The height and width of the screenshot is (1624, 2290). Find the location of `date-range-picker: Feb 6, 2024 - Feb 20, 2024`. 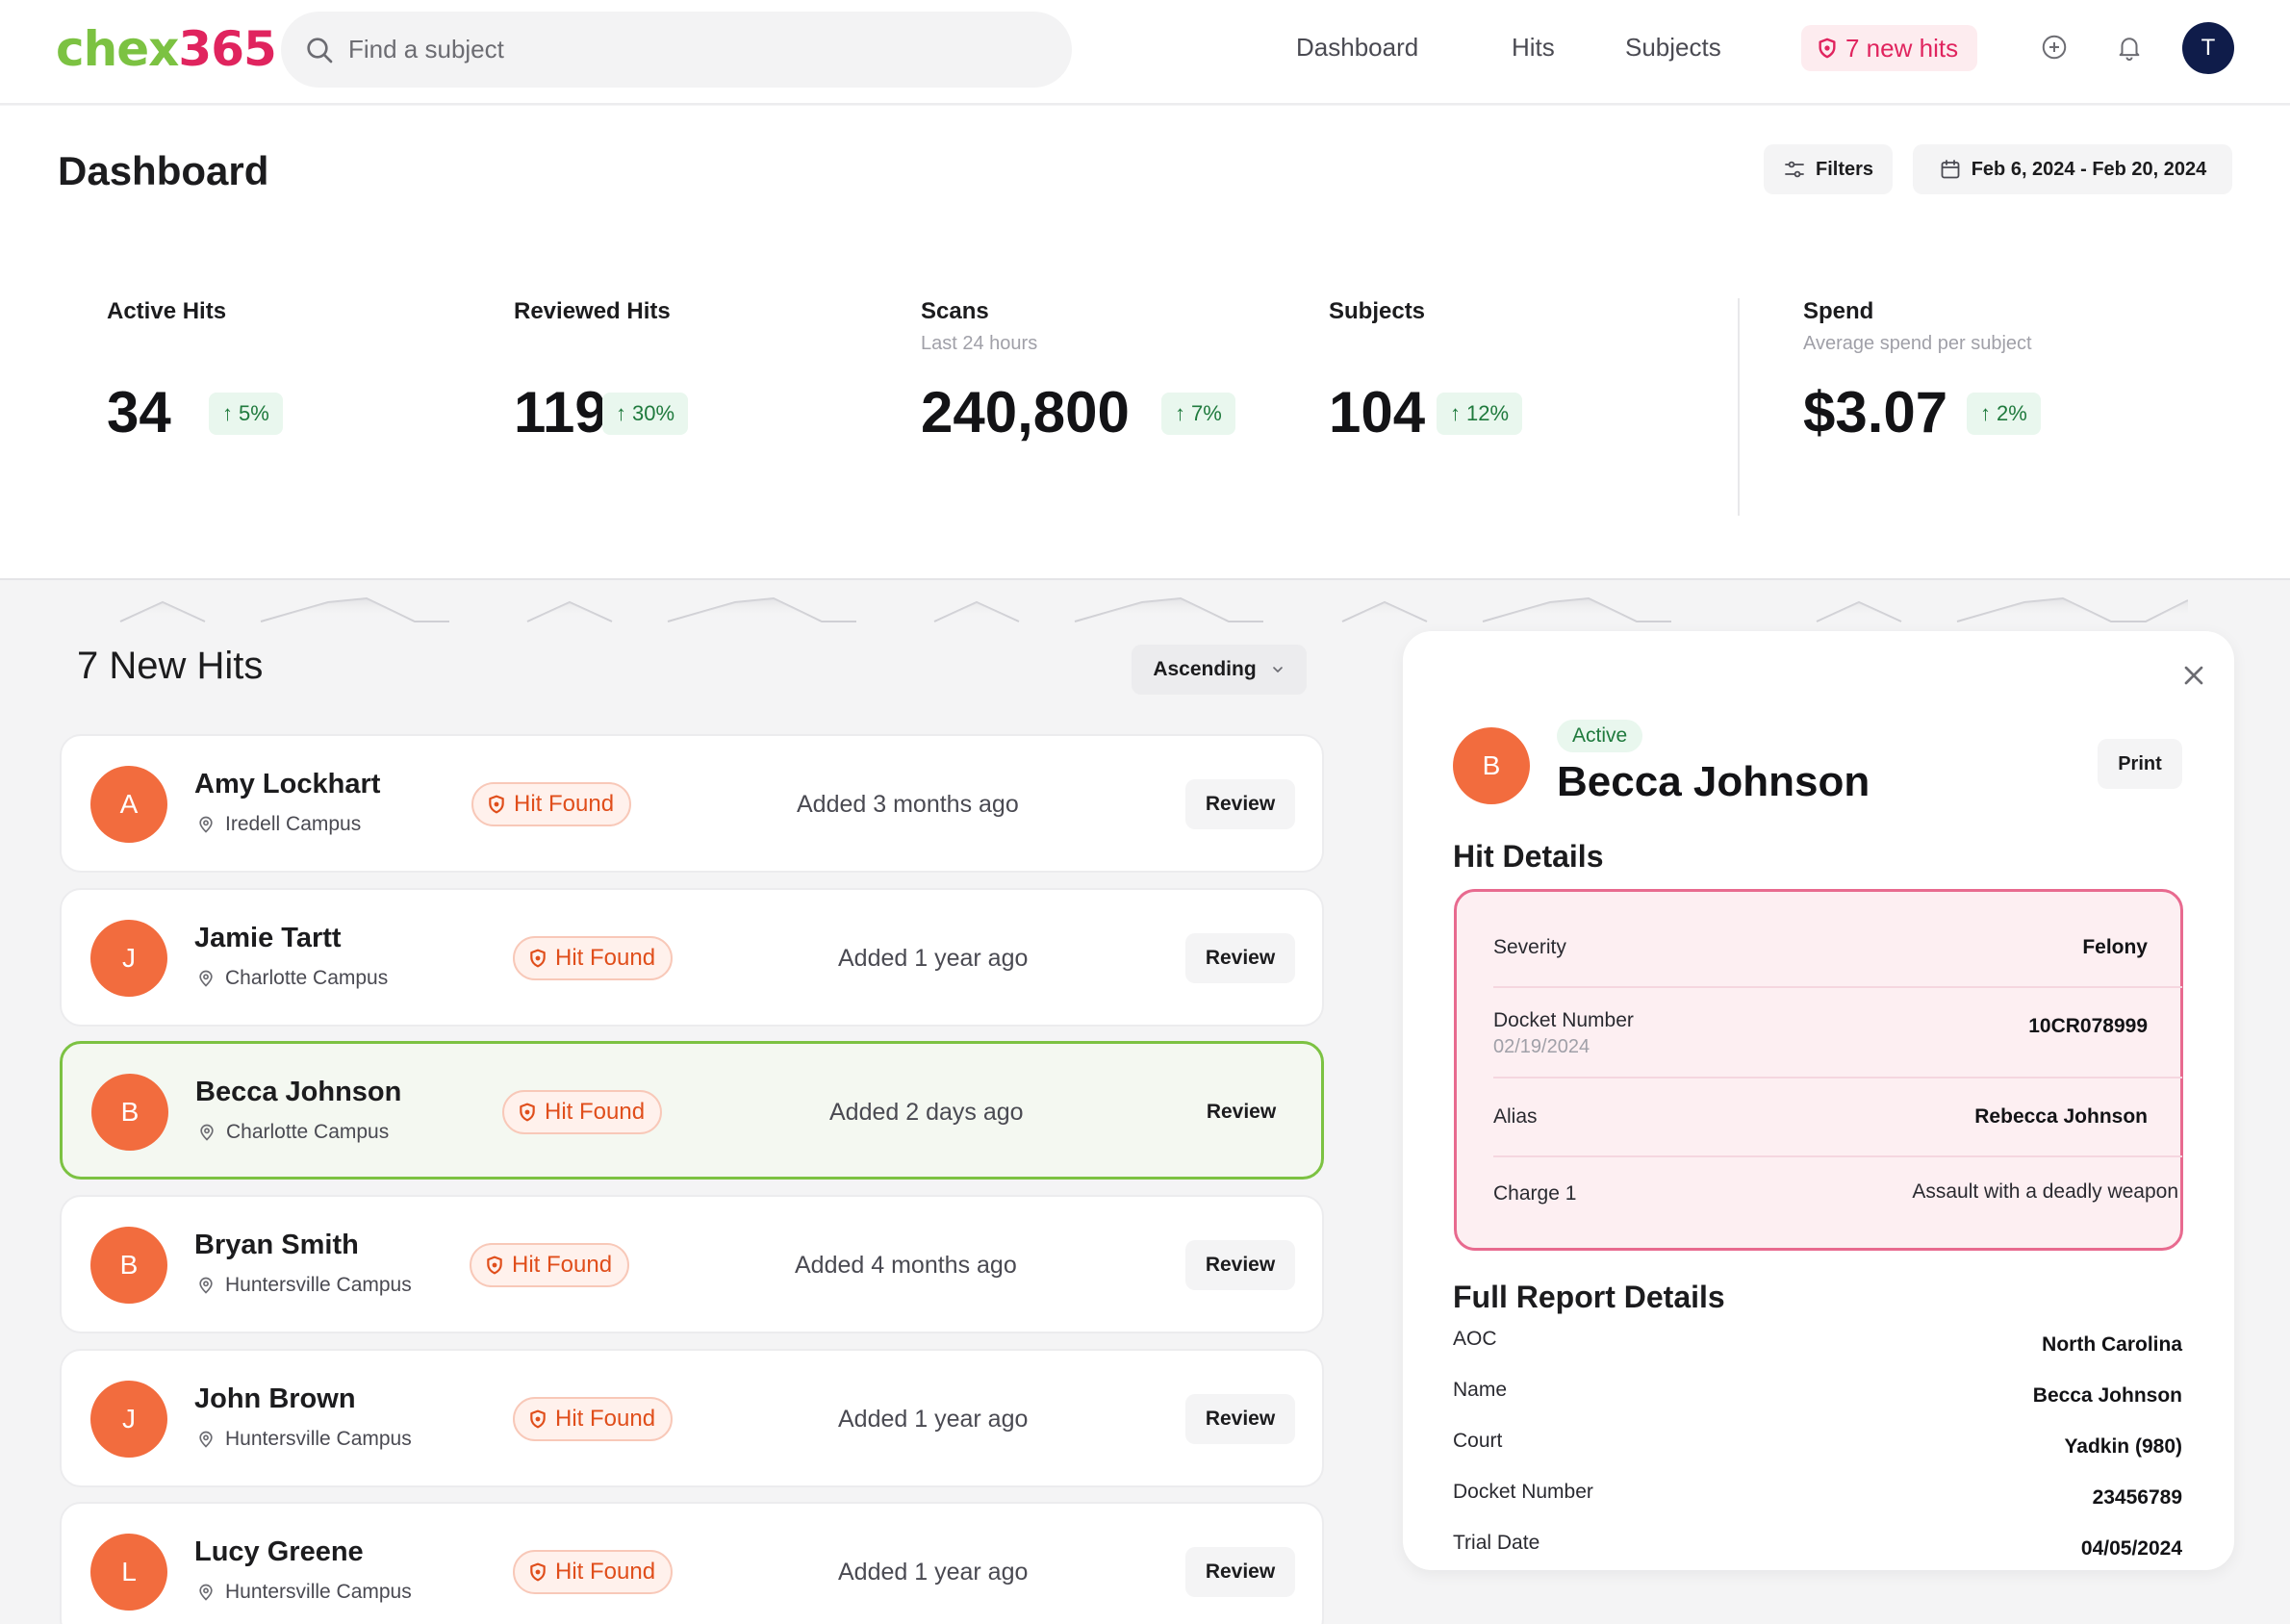

date-range-picker: Feb 6, 2024 - Feb 20, 2024 is located at coordinates (2072, 169).